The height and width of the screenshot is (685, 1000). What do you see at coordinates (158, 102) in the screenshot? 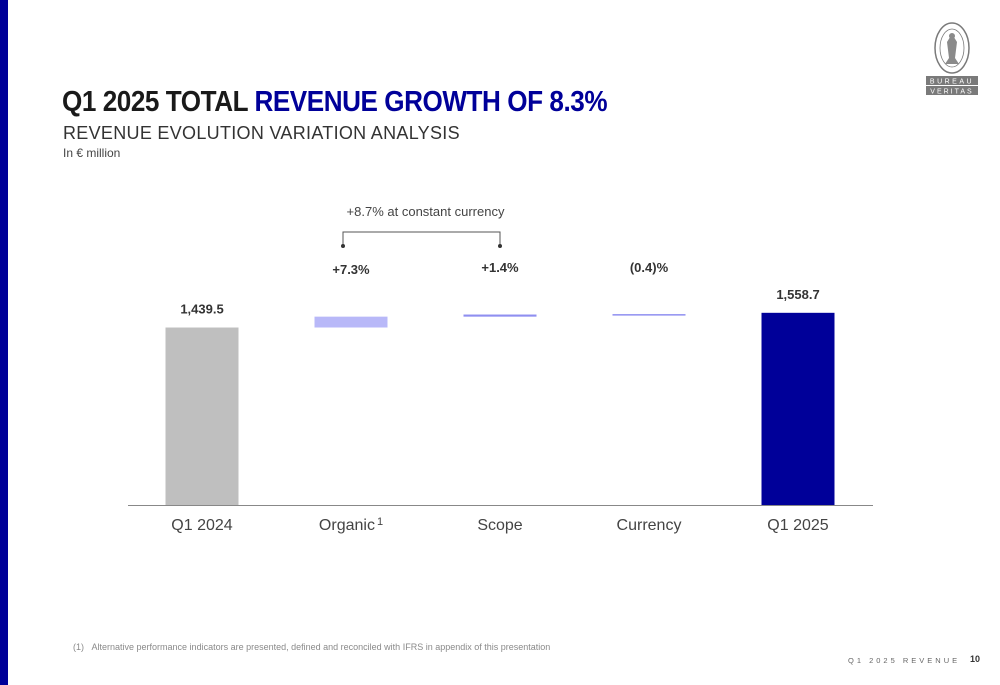
I see `title-part-1: Q1 2025 TOTAL` at bounding box center [158, 102].